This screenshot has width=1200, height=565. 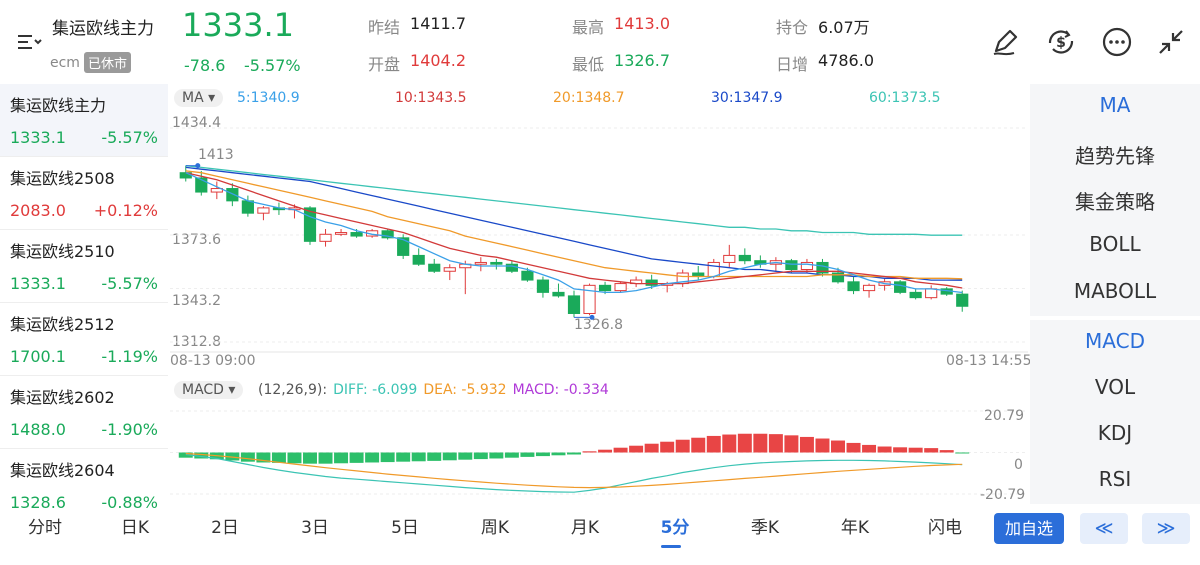 What do you see at coordinates (1115, 291) in the screenshot?
I see `indicator-maboll: MABOLL` at bounding box center [1115, 291].